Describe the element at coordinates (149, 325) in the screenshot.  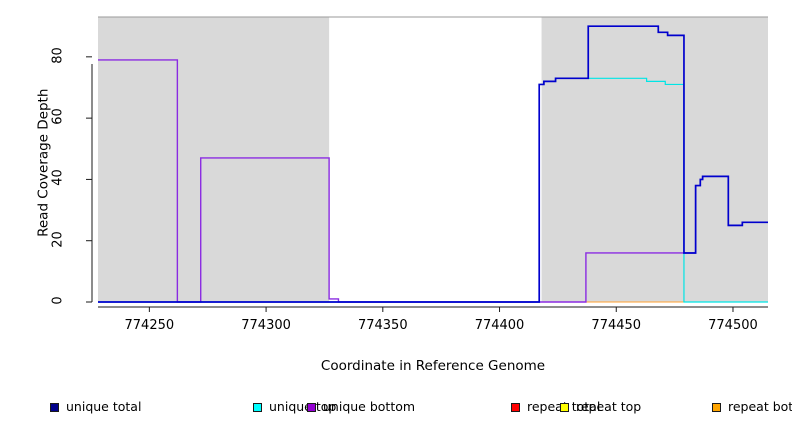
I see `x-tick-label-0: 774250` at that location.